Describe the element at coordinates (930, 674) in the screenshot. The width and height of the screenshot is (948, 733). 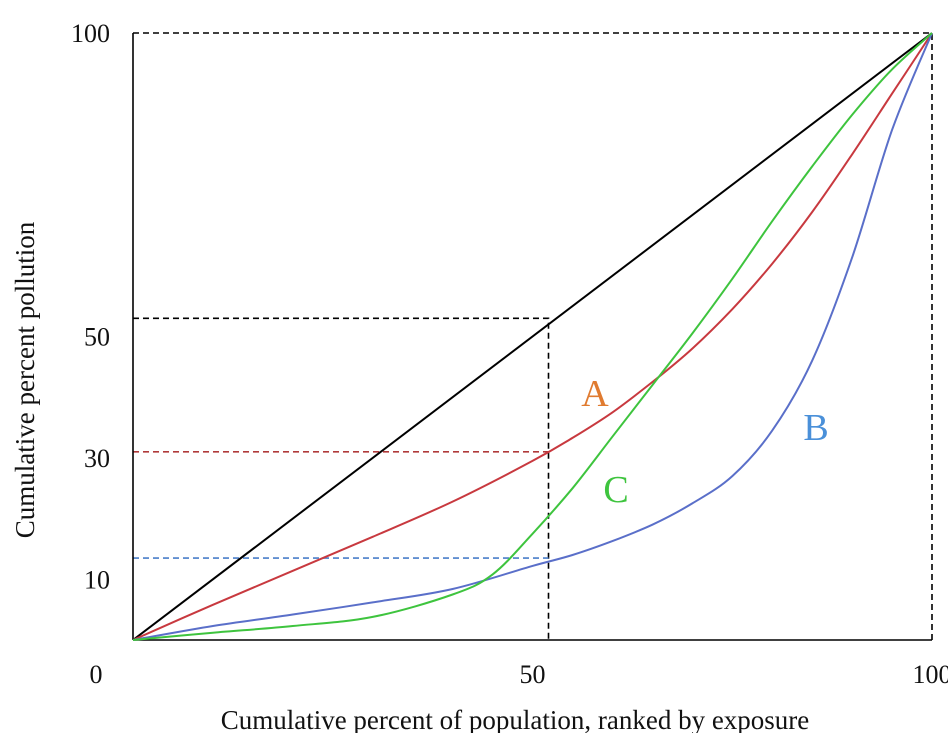
I see `x-tick-label: 100` at that location.